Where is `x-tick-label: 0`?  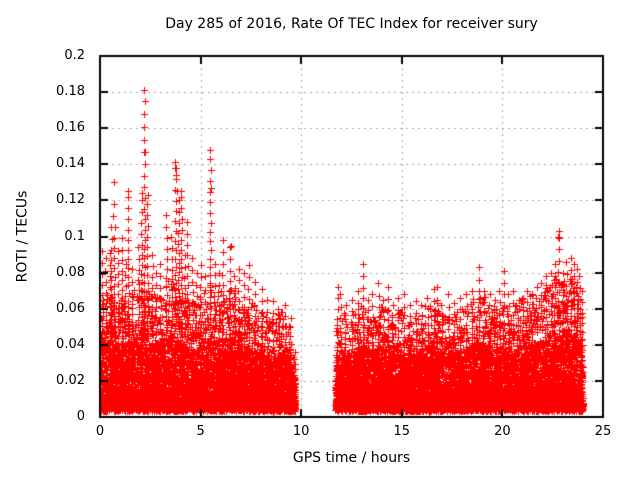 x-tick-label: 0 is located at coordinates (100, 431).